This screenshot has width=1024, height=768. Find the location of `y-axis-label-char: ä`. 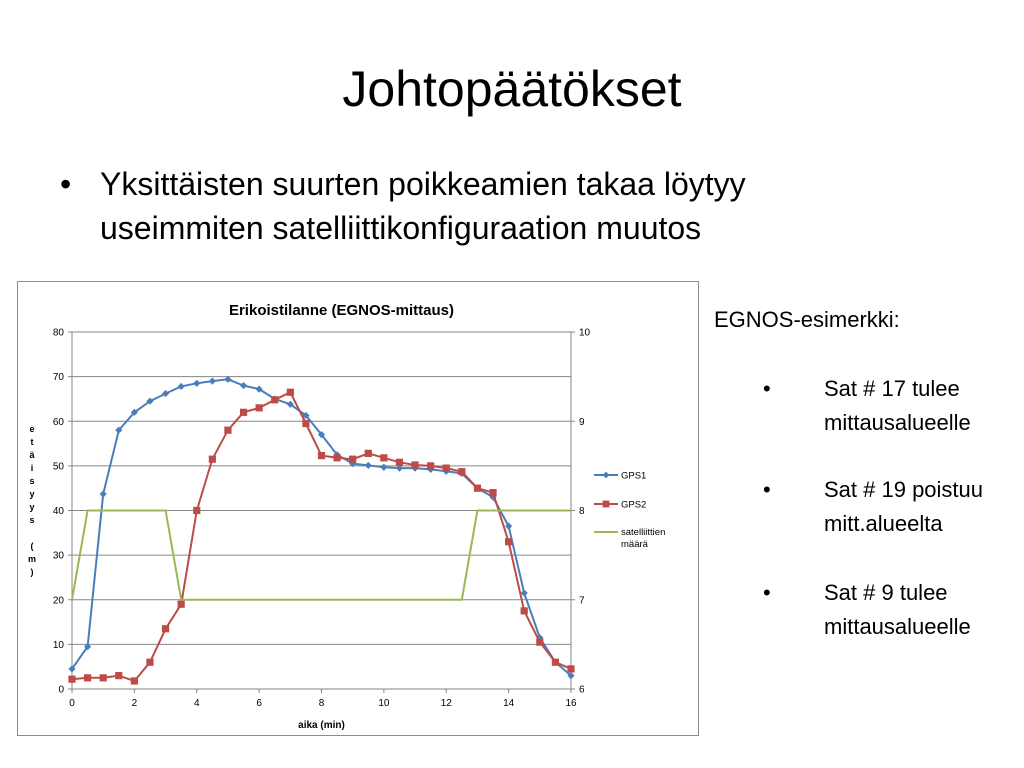

y-axis-label-char: ä is located at coordinates (32, 455).